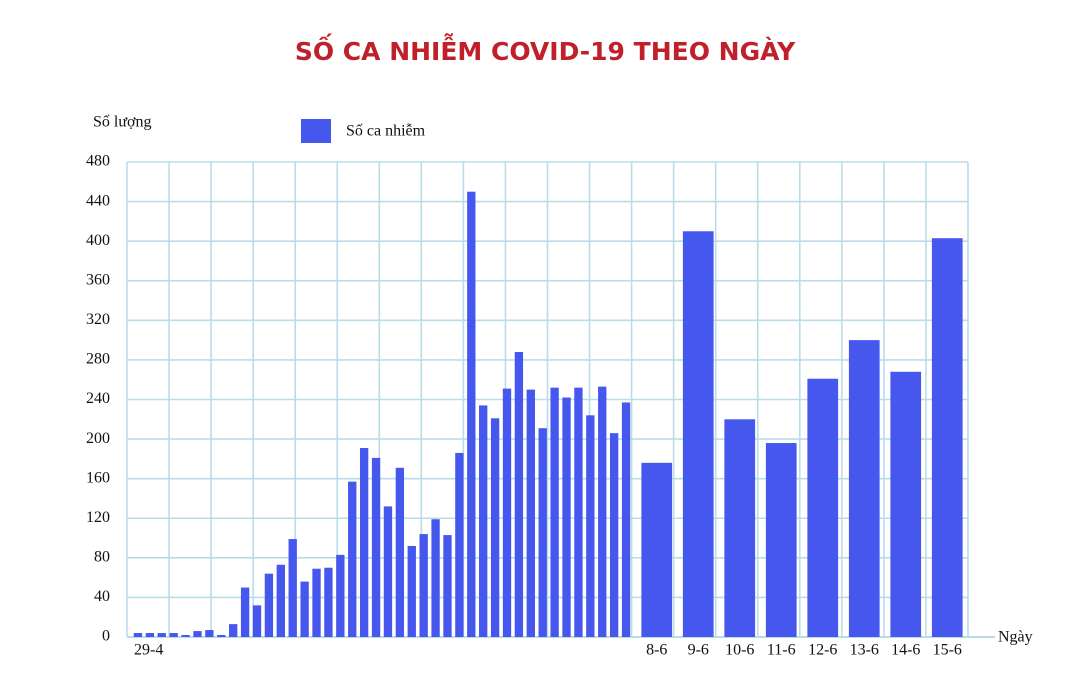  What do you see at coordinates (781, 650) in the screenshot?
I see `x-tick-label: 11-6` at bounding box center [781, 650].